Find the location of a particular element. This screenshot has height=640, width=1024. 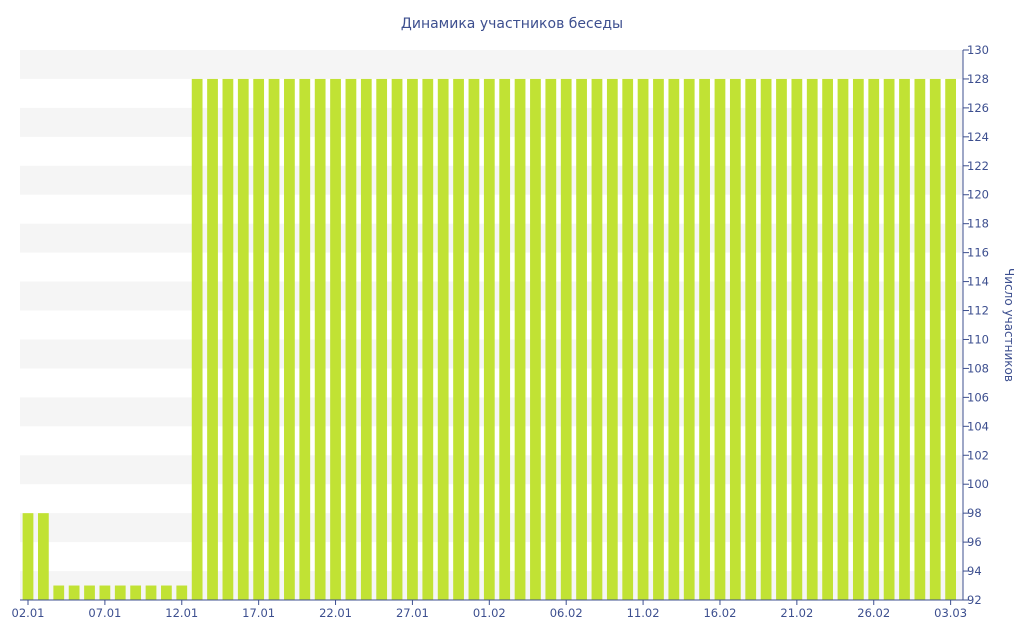

y-tick-label: 98 is located at coordinates (974, 513).